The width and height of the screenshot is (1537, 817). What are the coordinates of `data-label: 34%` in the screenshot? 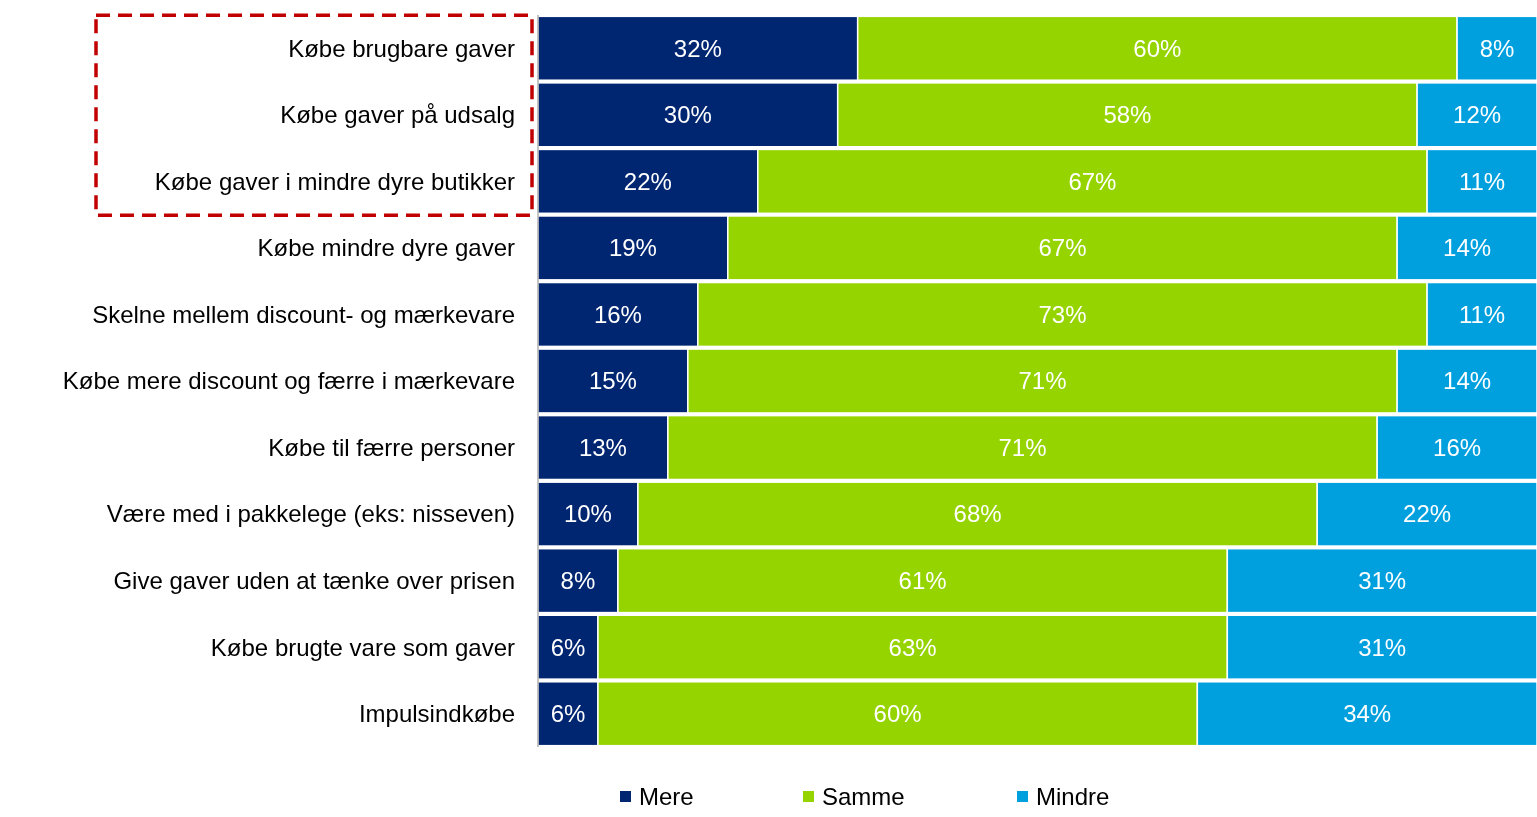 It's located at (1367, 714).